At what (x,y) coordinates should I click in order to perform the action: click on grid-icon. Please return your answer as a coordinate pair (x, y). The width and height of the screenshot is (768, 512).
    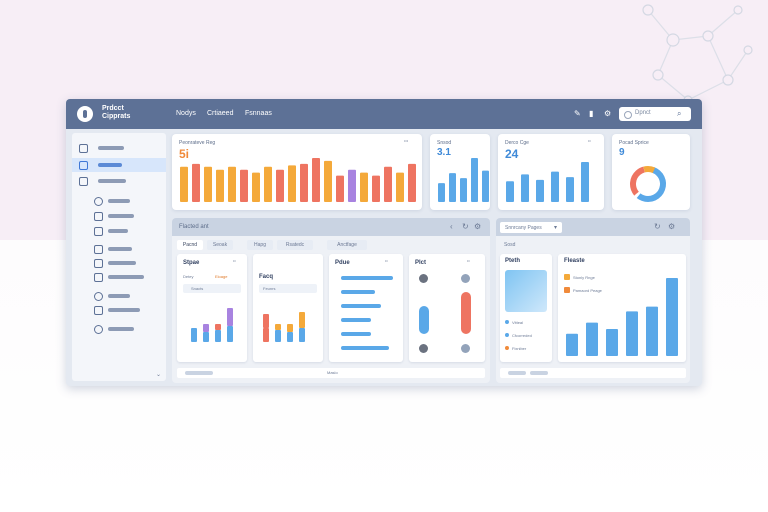
    Looking at the image, I should click on (83, 148).